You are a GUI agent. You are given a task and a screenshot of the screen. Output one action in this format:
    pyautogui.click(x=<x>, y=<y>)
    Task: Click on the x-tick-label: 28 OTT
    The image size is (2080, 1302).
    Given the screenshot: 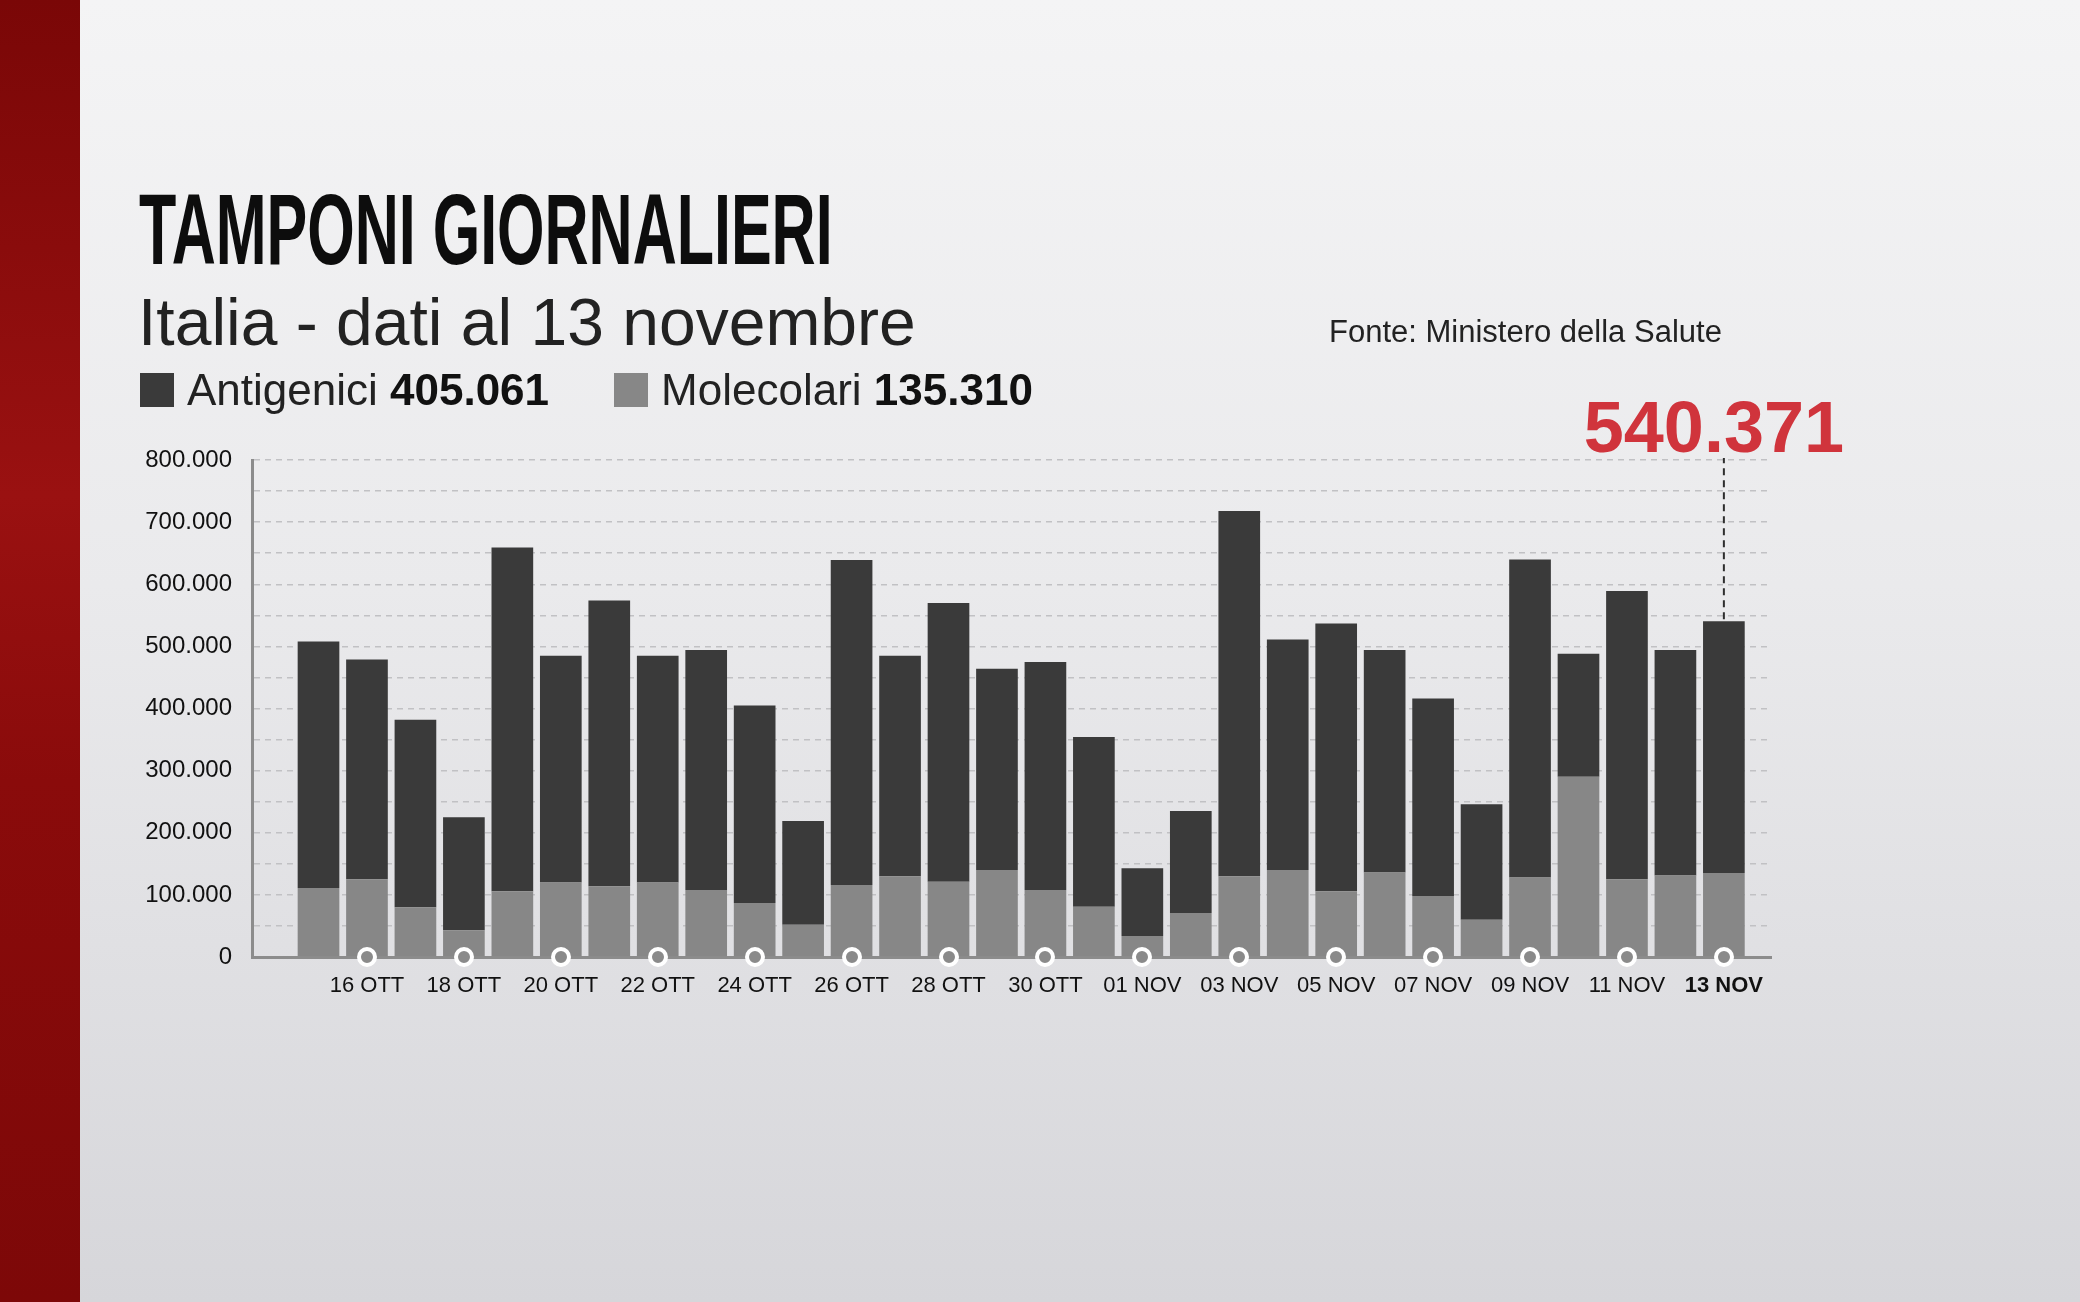 What is the action you would take?
    pyautogui.click(x=948, y=985)
    